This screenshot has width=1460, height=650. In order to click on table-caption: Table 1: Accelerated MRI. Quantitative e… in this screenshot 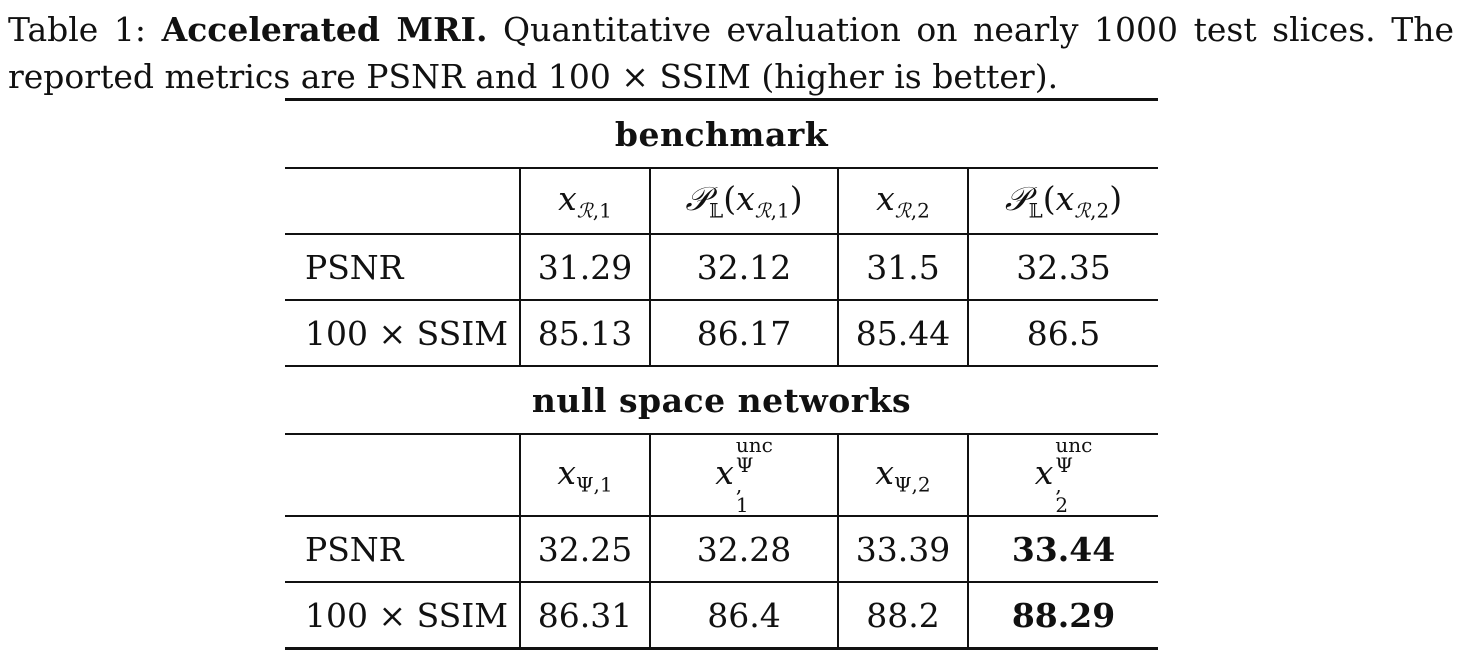, I will do `click(731, 53)`.